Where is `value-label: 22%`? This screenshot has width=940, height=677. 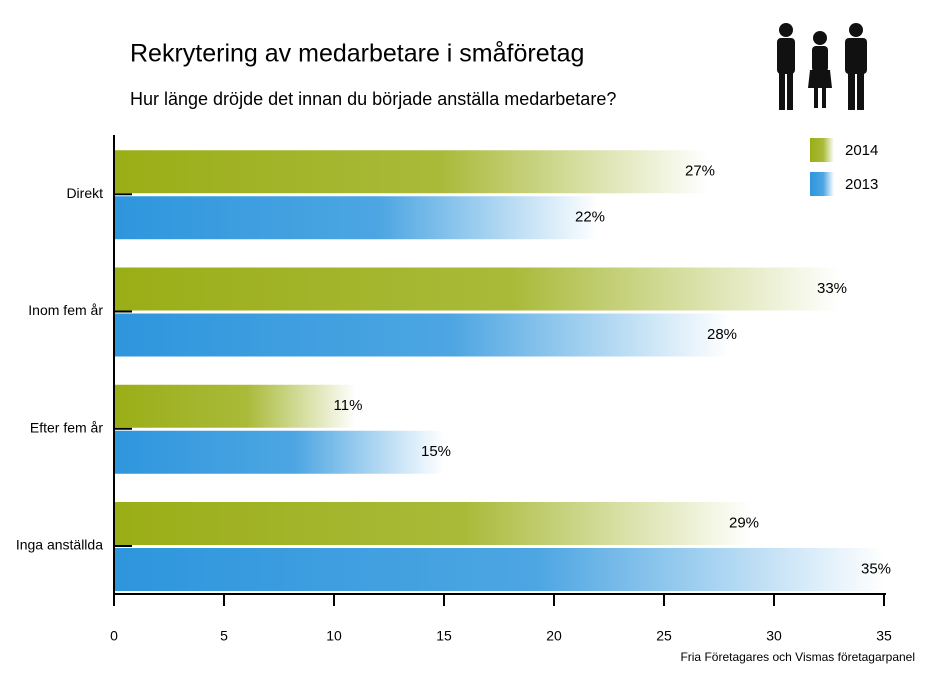 value-label: 22% is located at coordinates (590, 217).